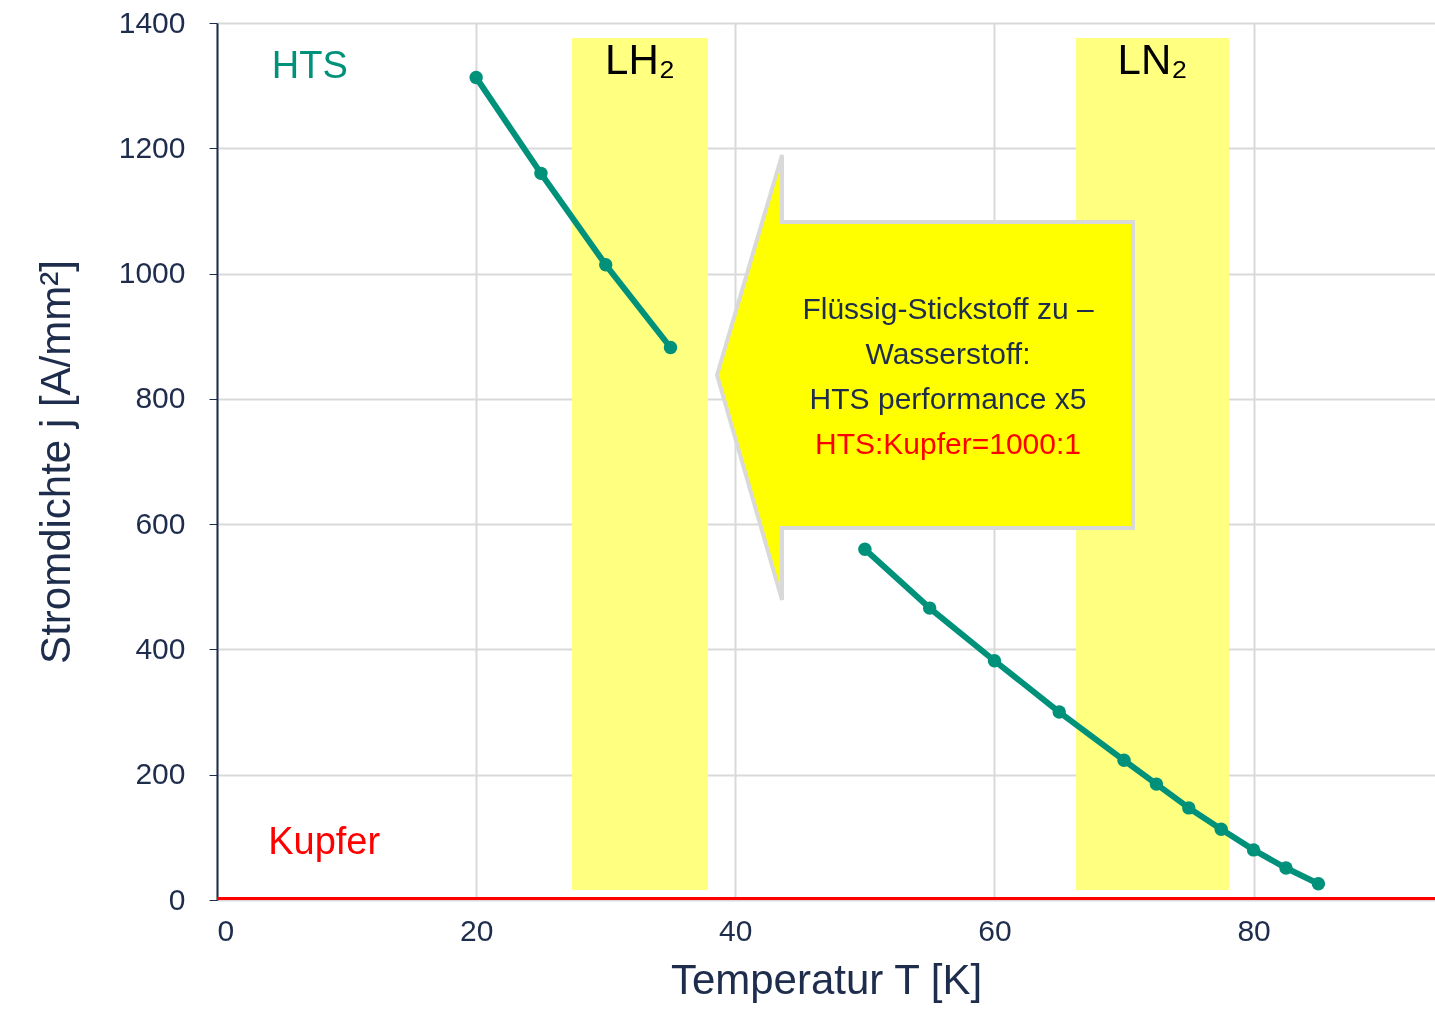  Describe the element at coordinates (55, 462) in the screenshot. I see `y-axis-title: Stromdichte j [A/mm²]` at that location.